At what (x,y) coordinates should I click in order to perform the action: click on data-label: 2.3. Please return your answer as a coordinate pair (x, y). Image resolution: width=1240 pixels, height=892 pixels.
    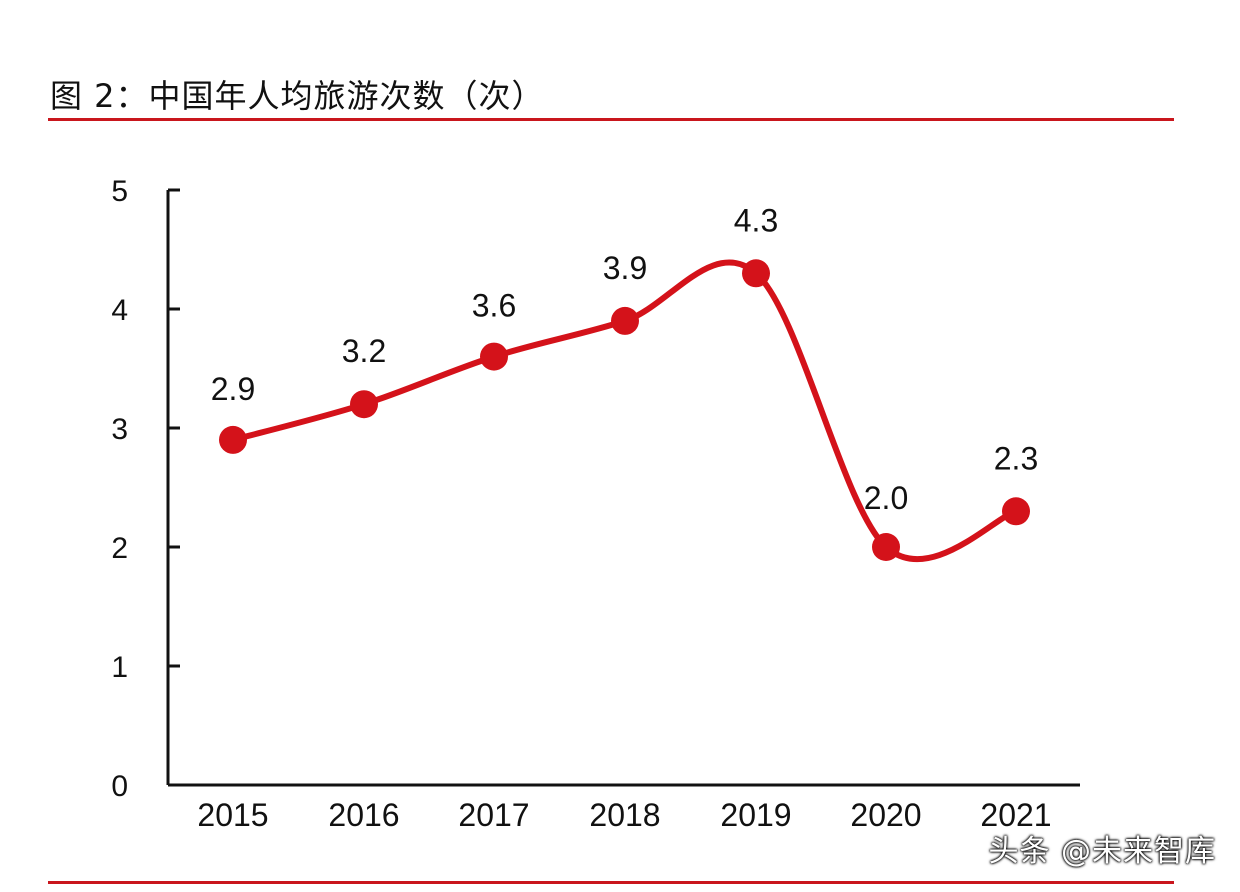
    Looking at the image, I should click on (1016, 458).